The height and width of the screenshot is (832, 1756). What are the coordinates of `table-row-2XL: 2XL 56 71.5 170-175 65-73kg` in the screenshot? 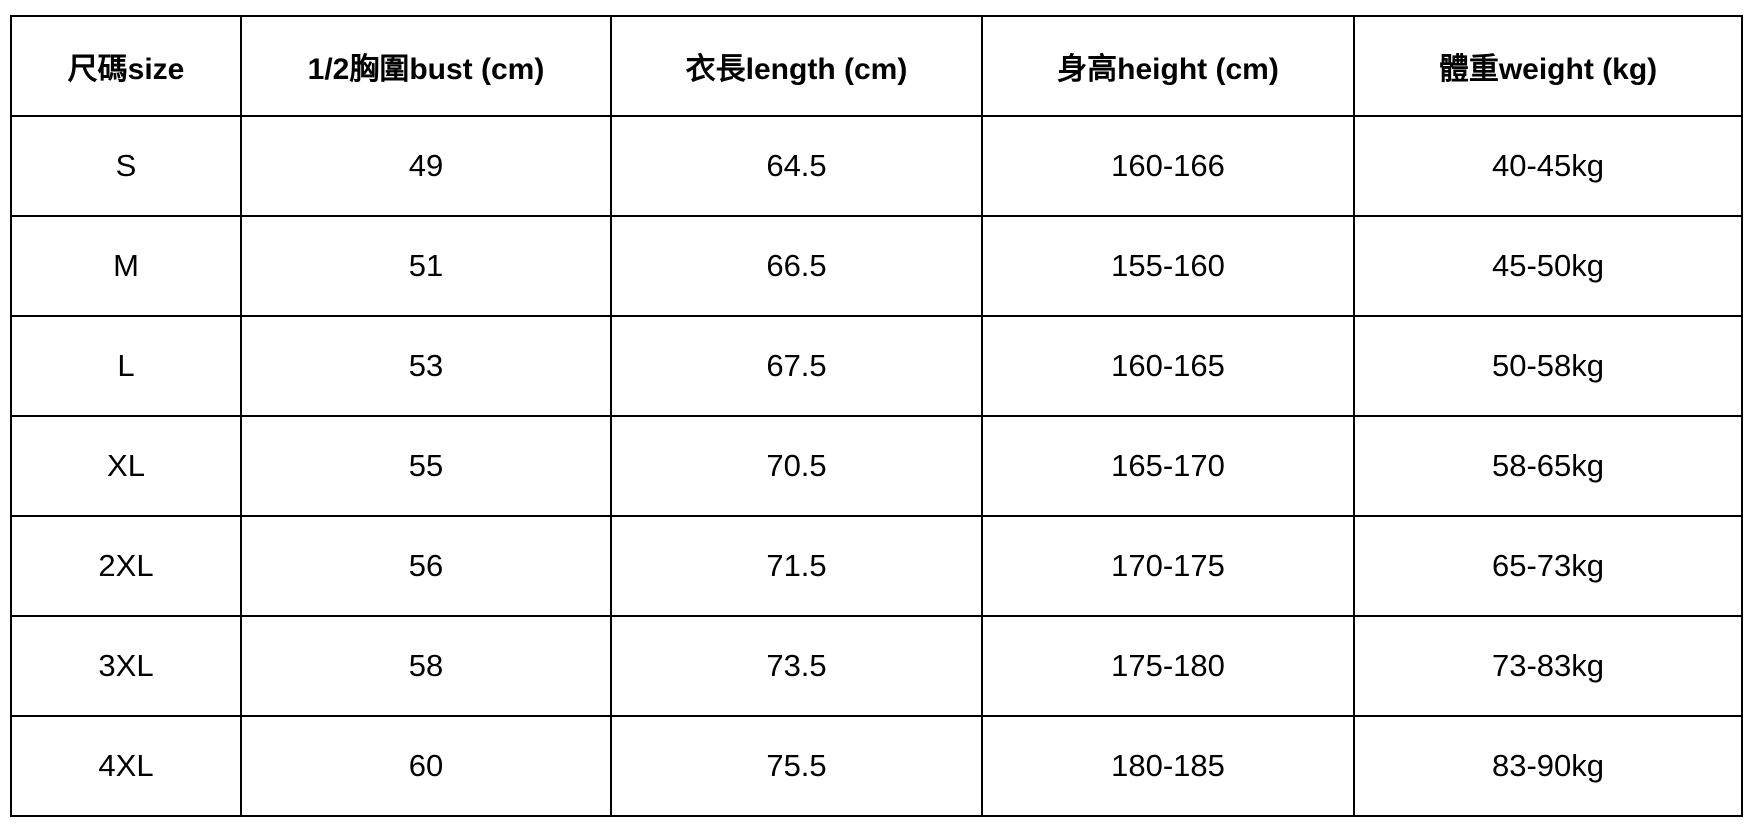 It's located at (876, 566).